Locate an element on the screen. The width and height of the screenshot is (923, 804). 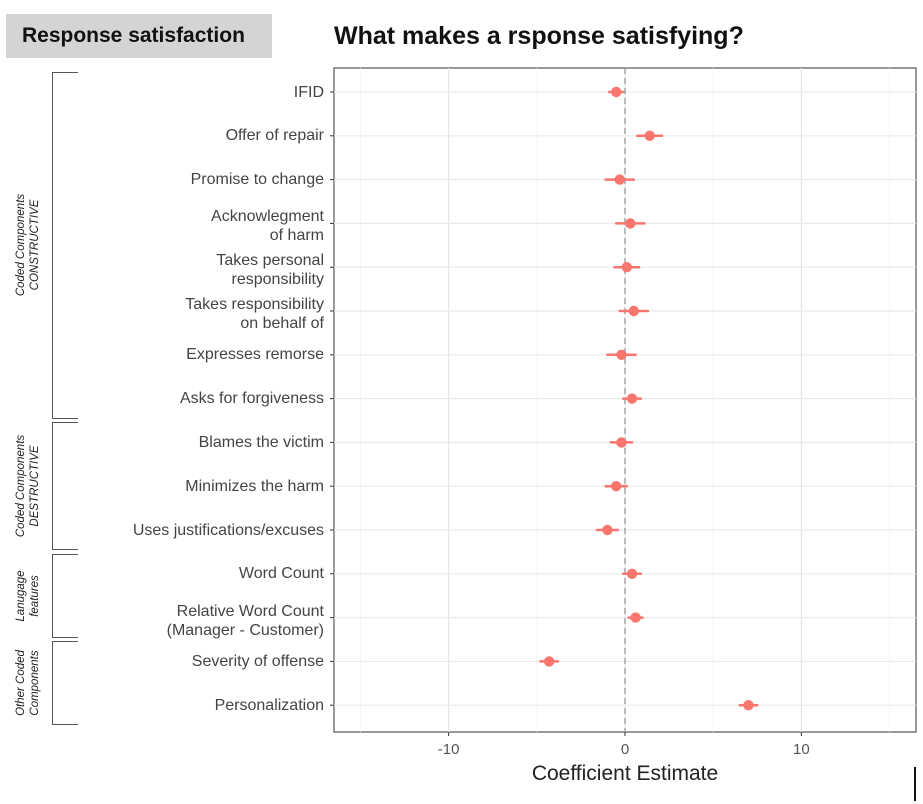
group-label-line: DESTRUCTIVE is located at coordinates (35, 486).